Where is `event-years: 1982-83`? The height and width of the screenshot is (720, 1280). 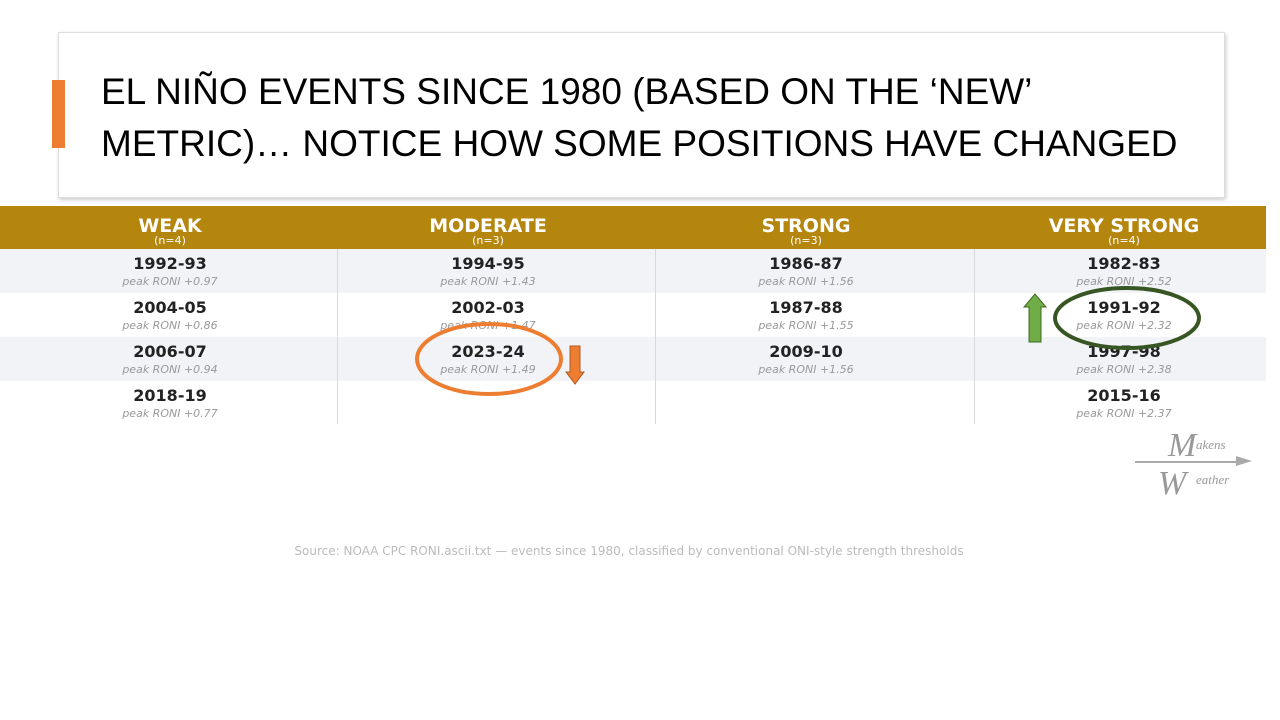
event-years: 1982-83 is located at coordinates (1124, 263).